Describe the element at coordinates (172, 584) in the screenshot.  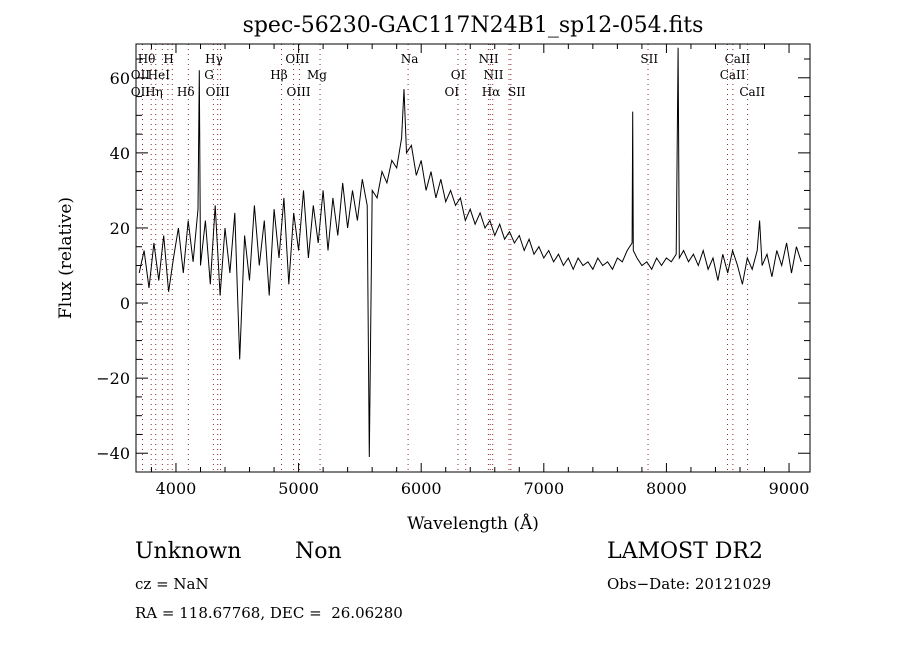
I see `redshift-cz: cz = NaN` at that location.